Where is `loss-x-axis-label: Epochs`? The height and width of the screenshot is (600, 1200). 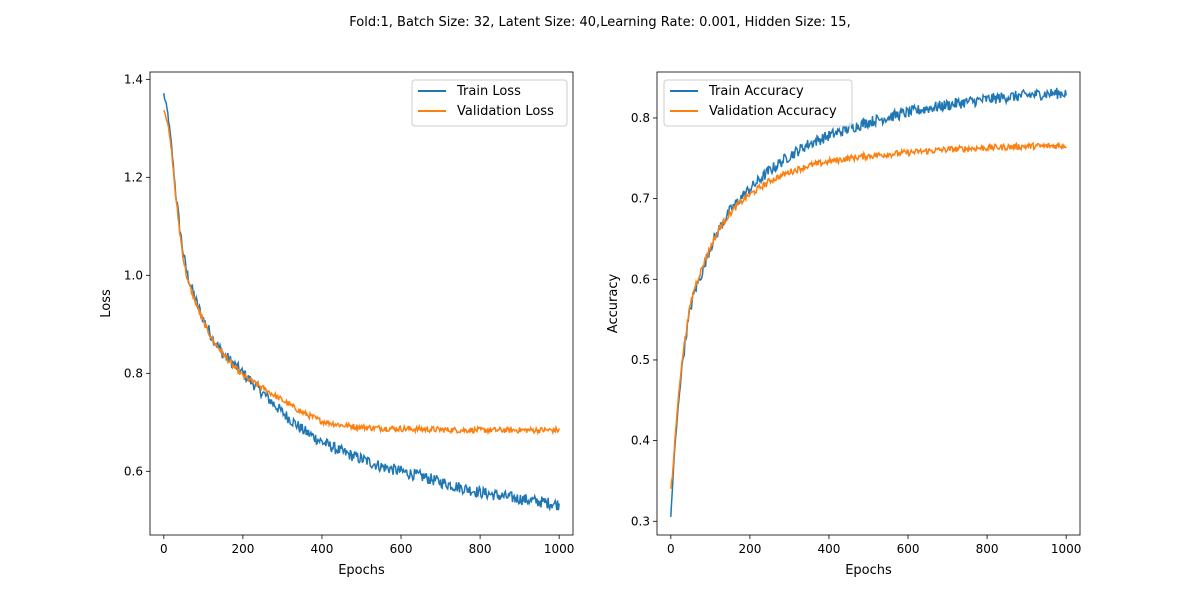
loss-x-axis-label: Epochs is located at coordinates (361, 570).